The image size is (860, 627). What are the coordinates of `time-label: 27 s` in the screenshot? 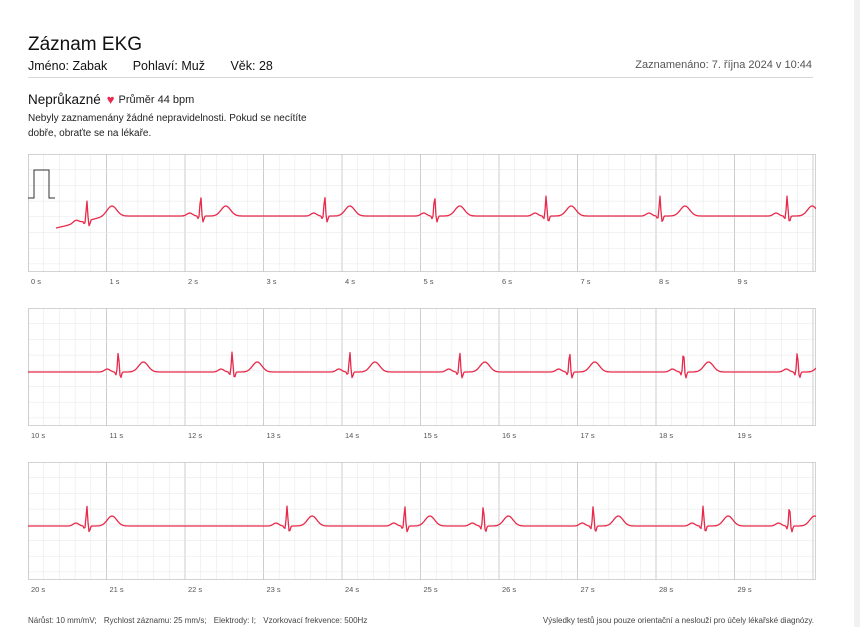 It's located at (588, 589).